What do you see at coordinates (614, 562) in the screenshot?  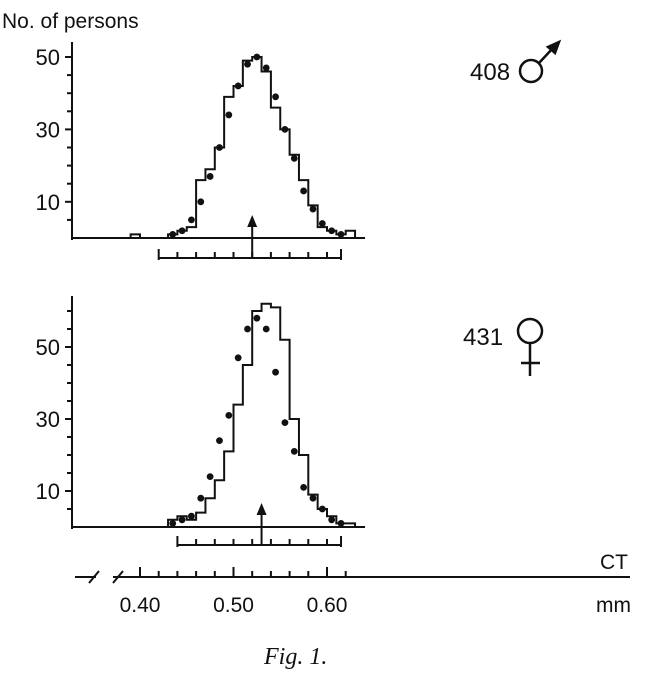 I see `x-axis-label: CT` at bounding box center [614, 562].